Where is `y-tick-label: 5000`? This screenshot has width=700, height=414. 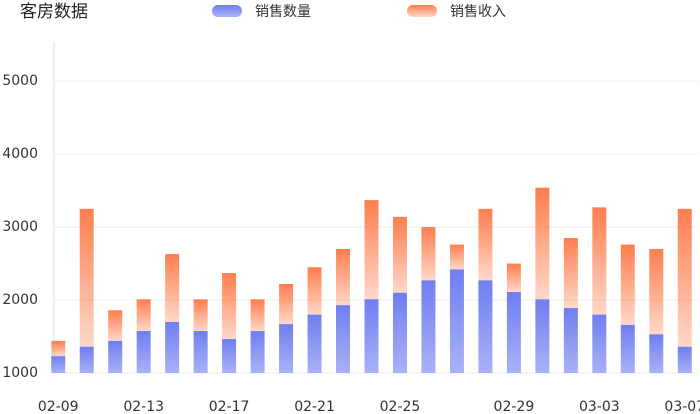
y-tick-label: 5000 is located at coordinates (20, 81).